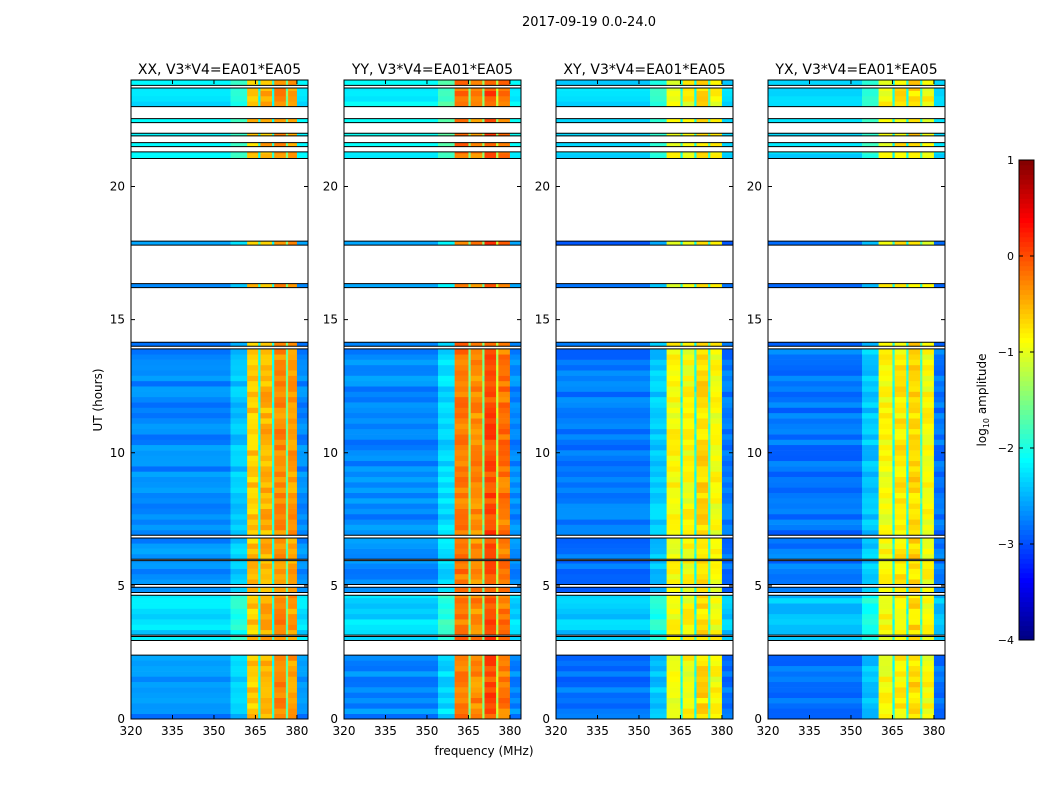  What do you see at coordinates (986, 423) in the screenshot?
I see `colorbar-label-sub: 10` at bounding box center [986, 423].